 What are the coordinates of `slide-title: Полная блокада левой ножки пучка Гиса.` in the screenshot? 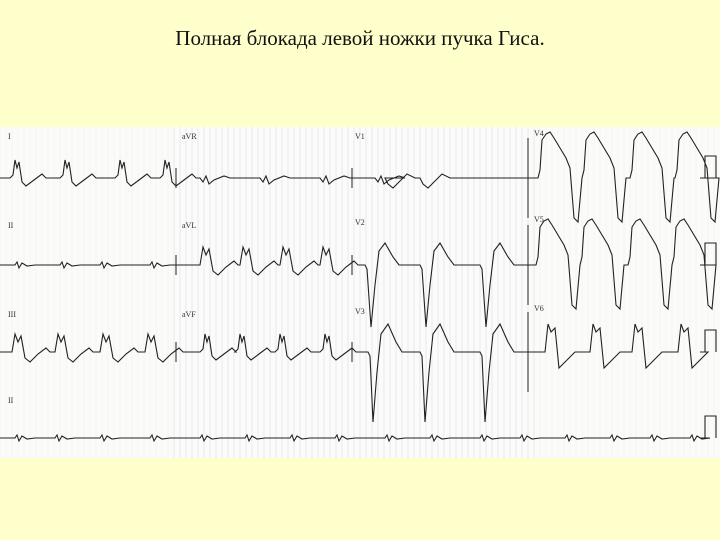 It's located at (360, 38).